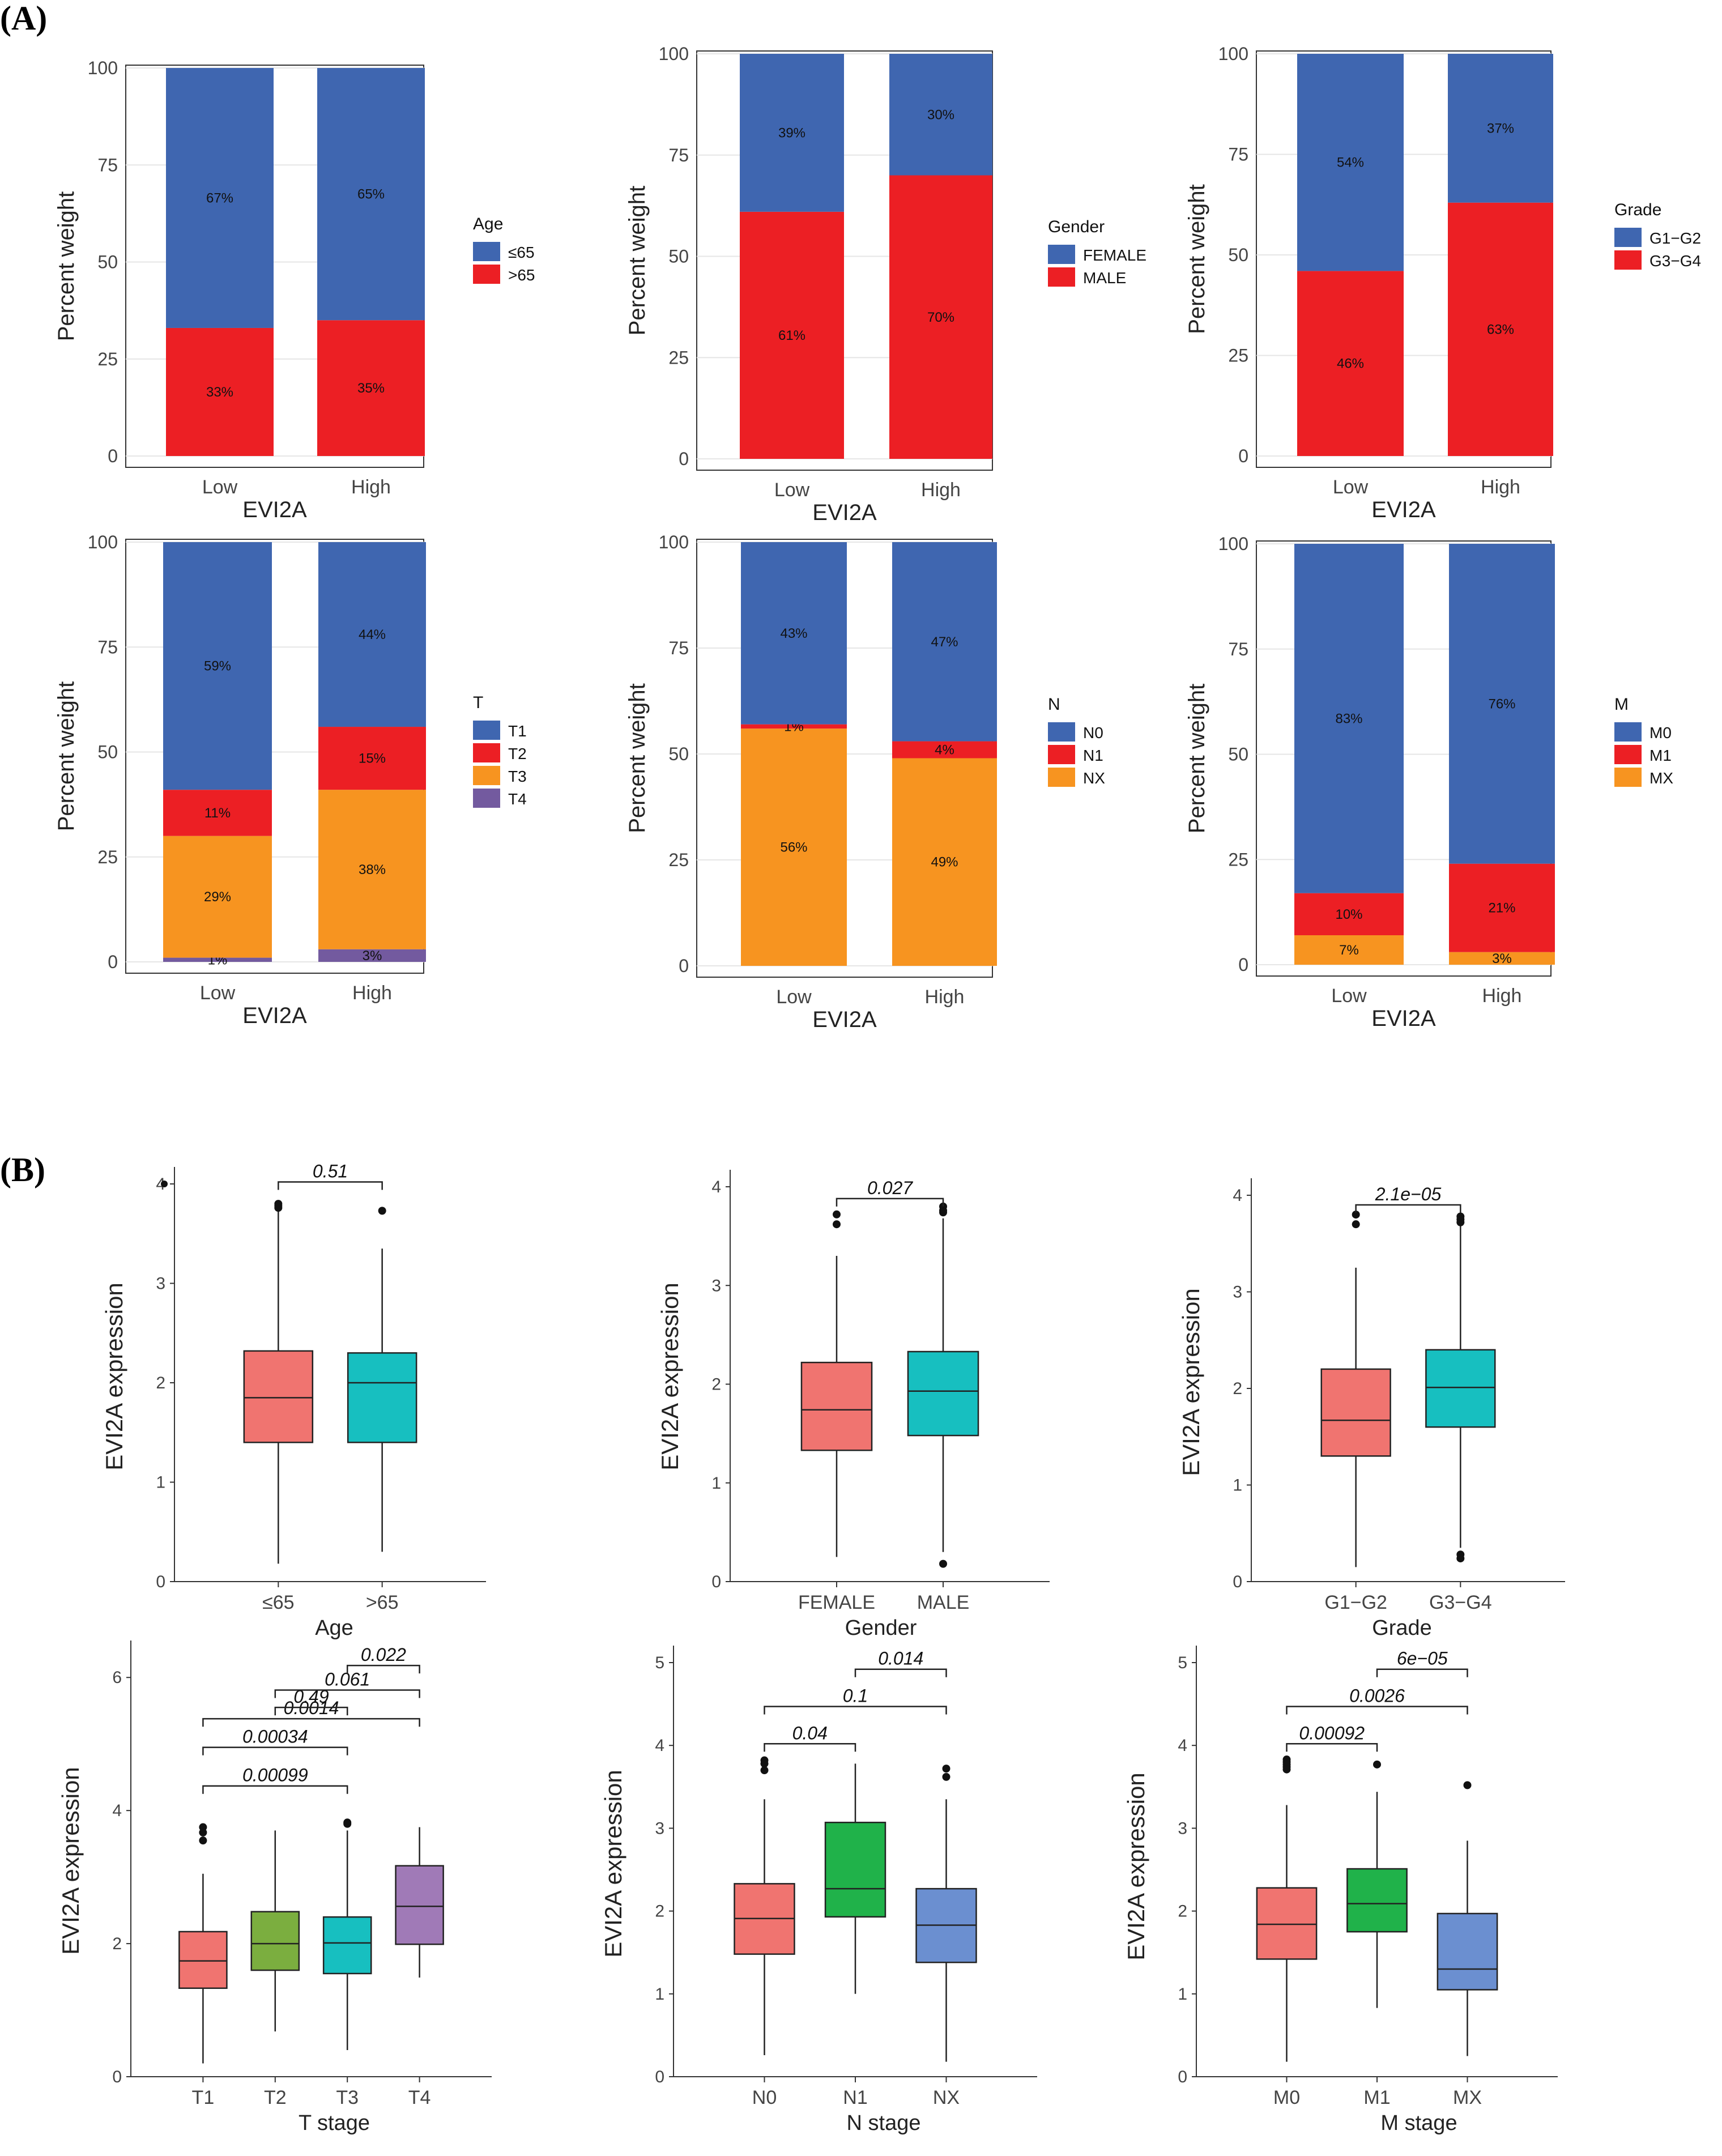  What do you see at coordinates (164, 1184) in the screenshot?
I see `stray-point` at bounding box center [164, 1184].